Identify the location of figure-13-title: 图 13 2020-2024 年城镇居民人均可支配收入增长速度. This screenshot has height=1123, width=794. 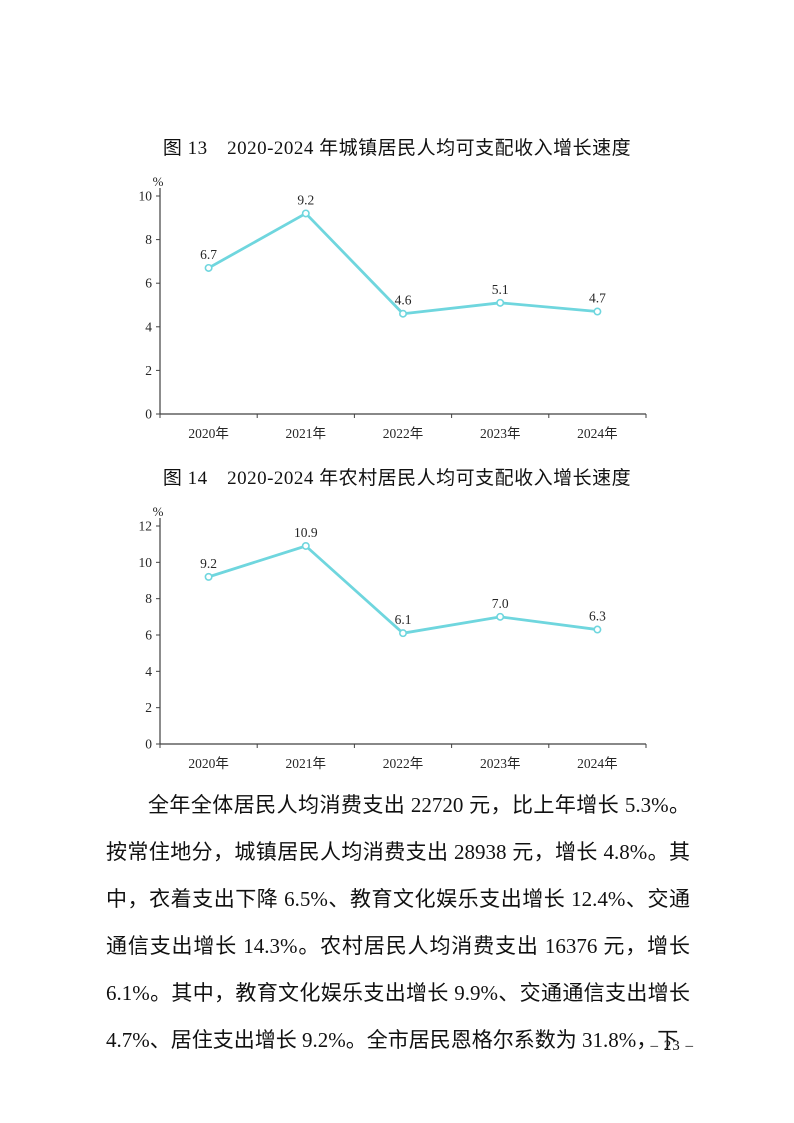
(397, 148).